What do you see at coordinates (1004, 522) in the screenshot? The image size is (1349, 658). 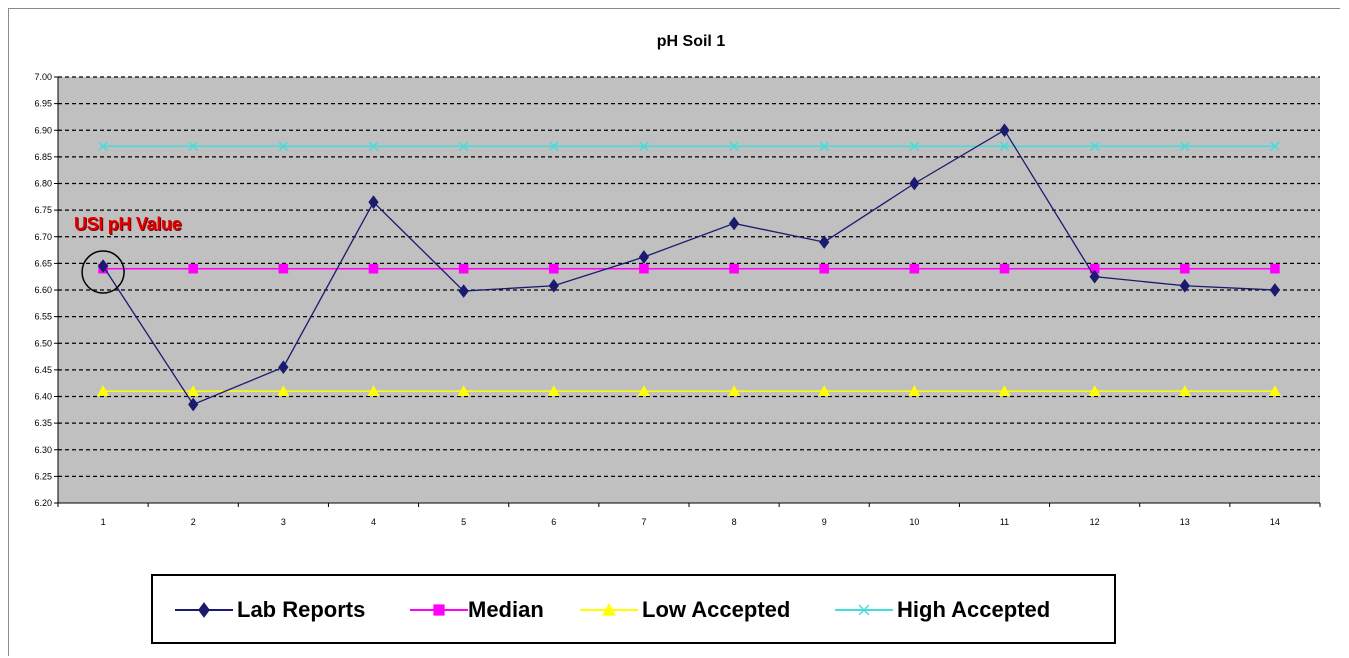 I see `x-tick-label: 11` at bounding box center [1004, 522].